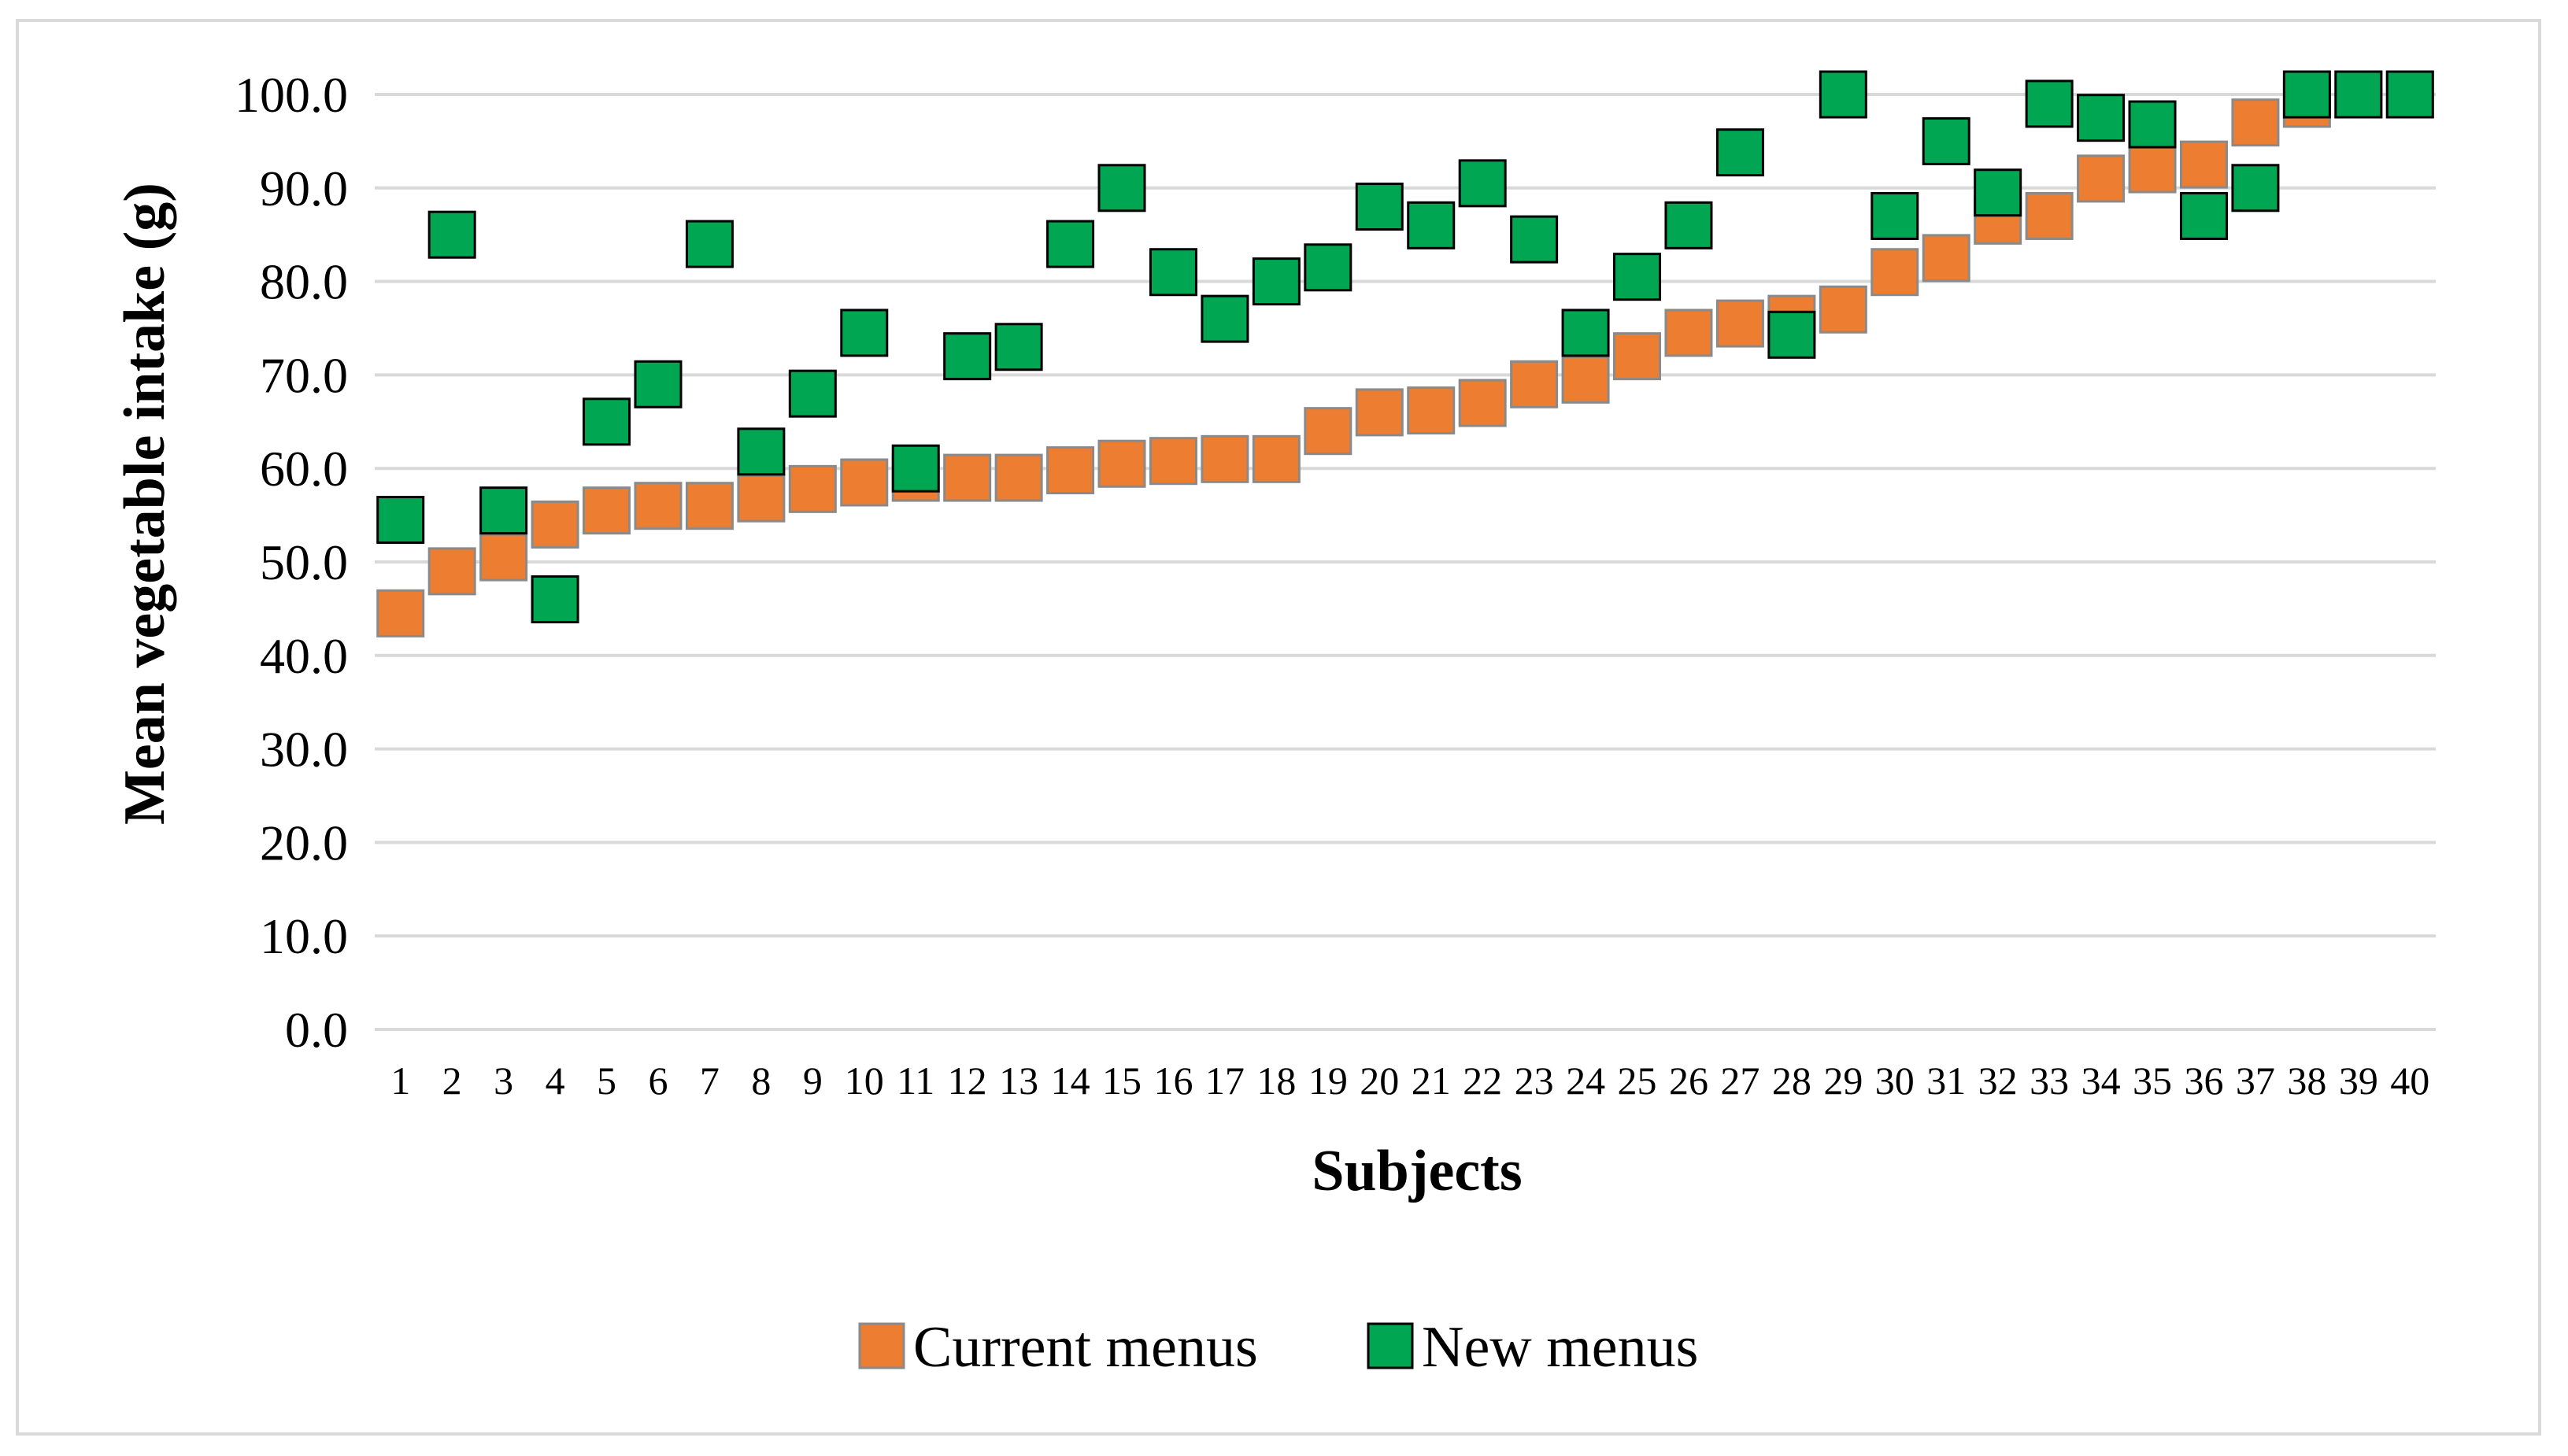  I want to click on x-tick-label: 29, so click(1843, 1081).